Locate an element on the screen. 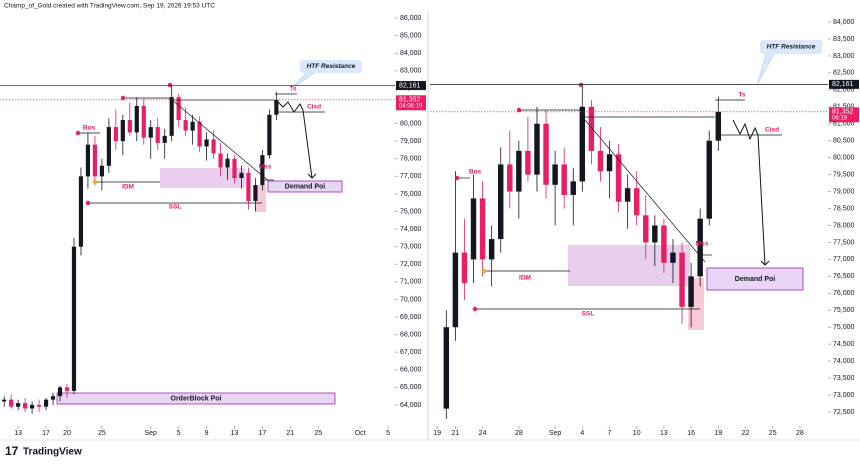 The height and width of the screenshot is (466, 860). x-tick-label: 9 is located at coordinates (207, 433).